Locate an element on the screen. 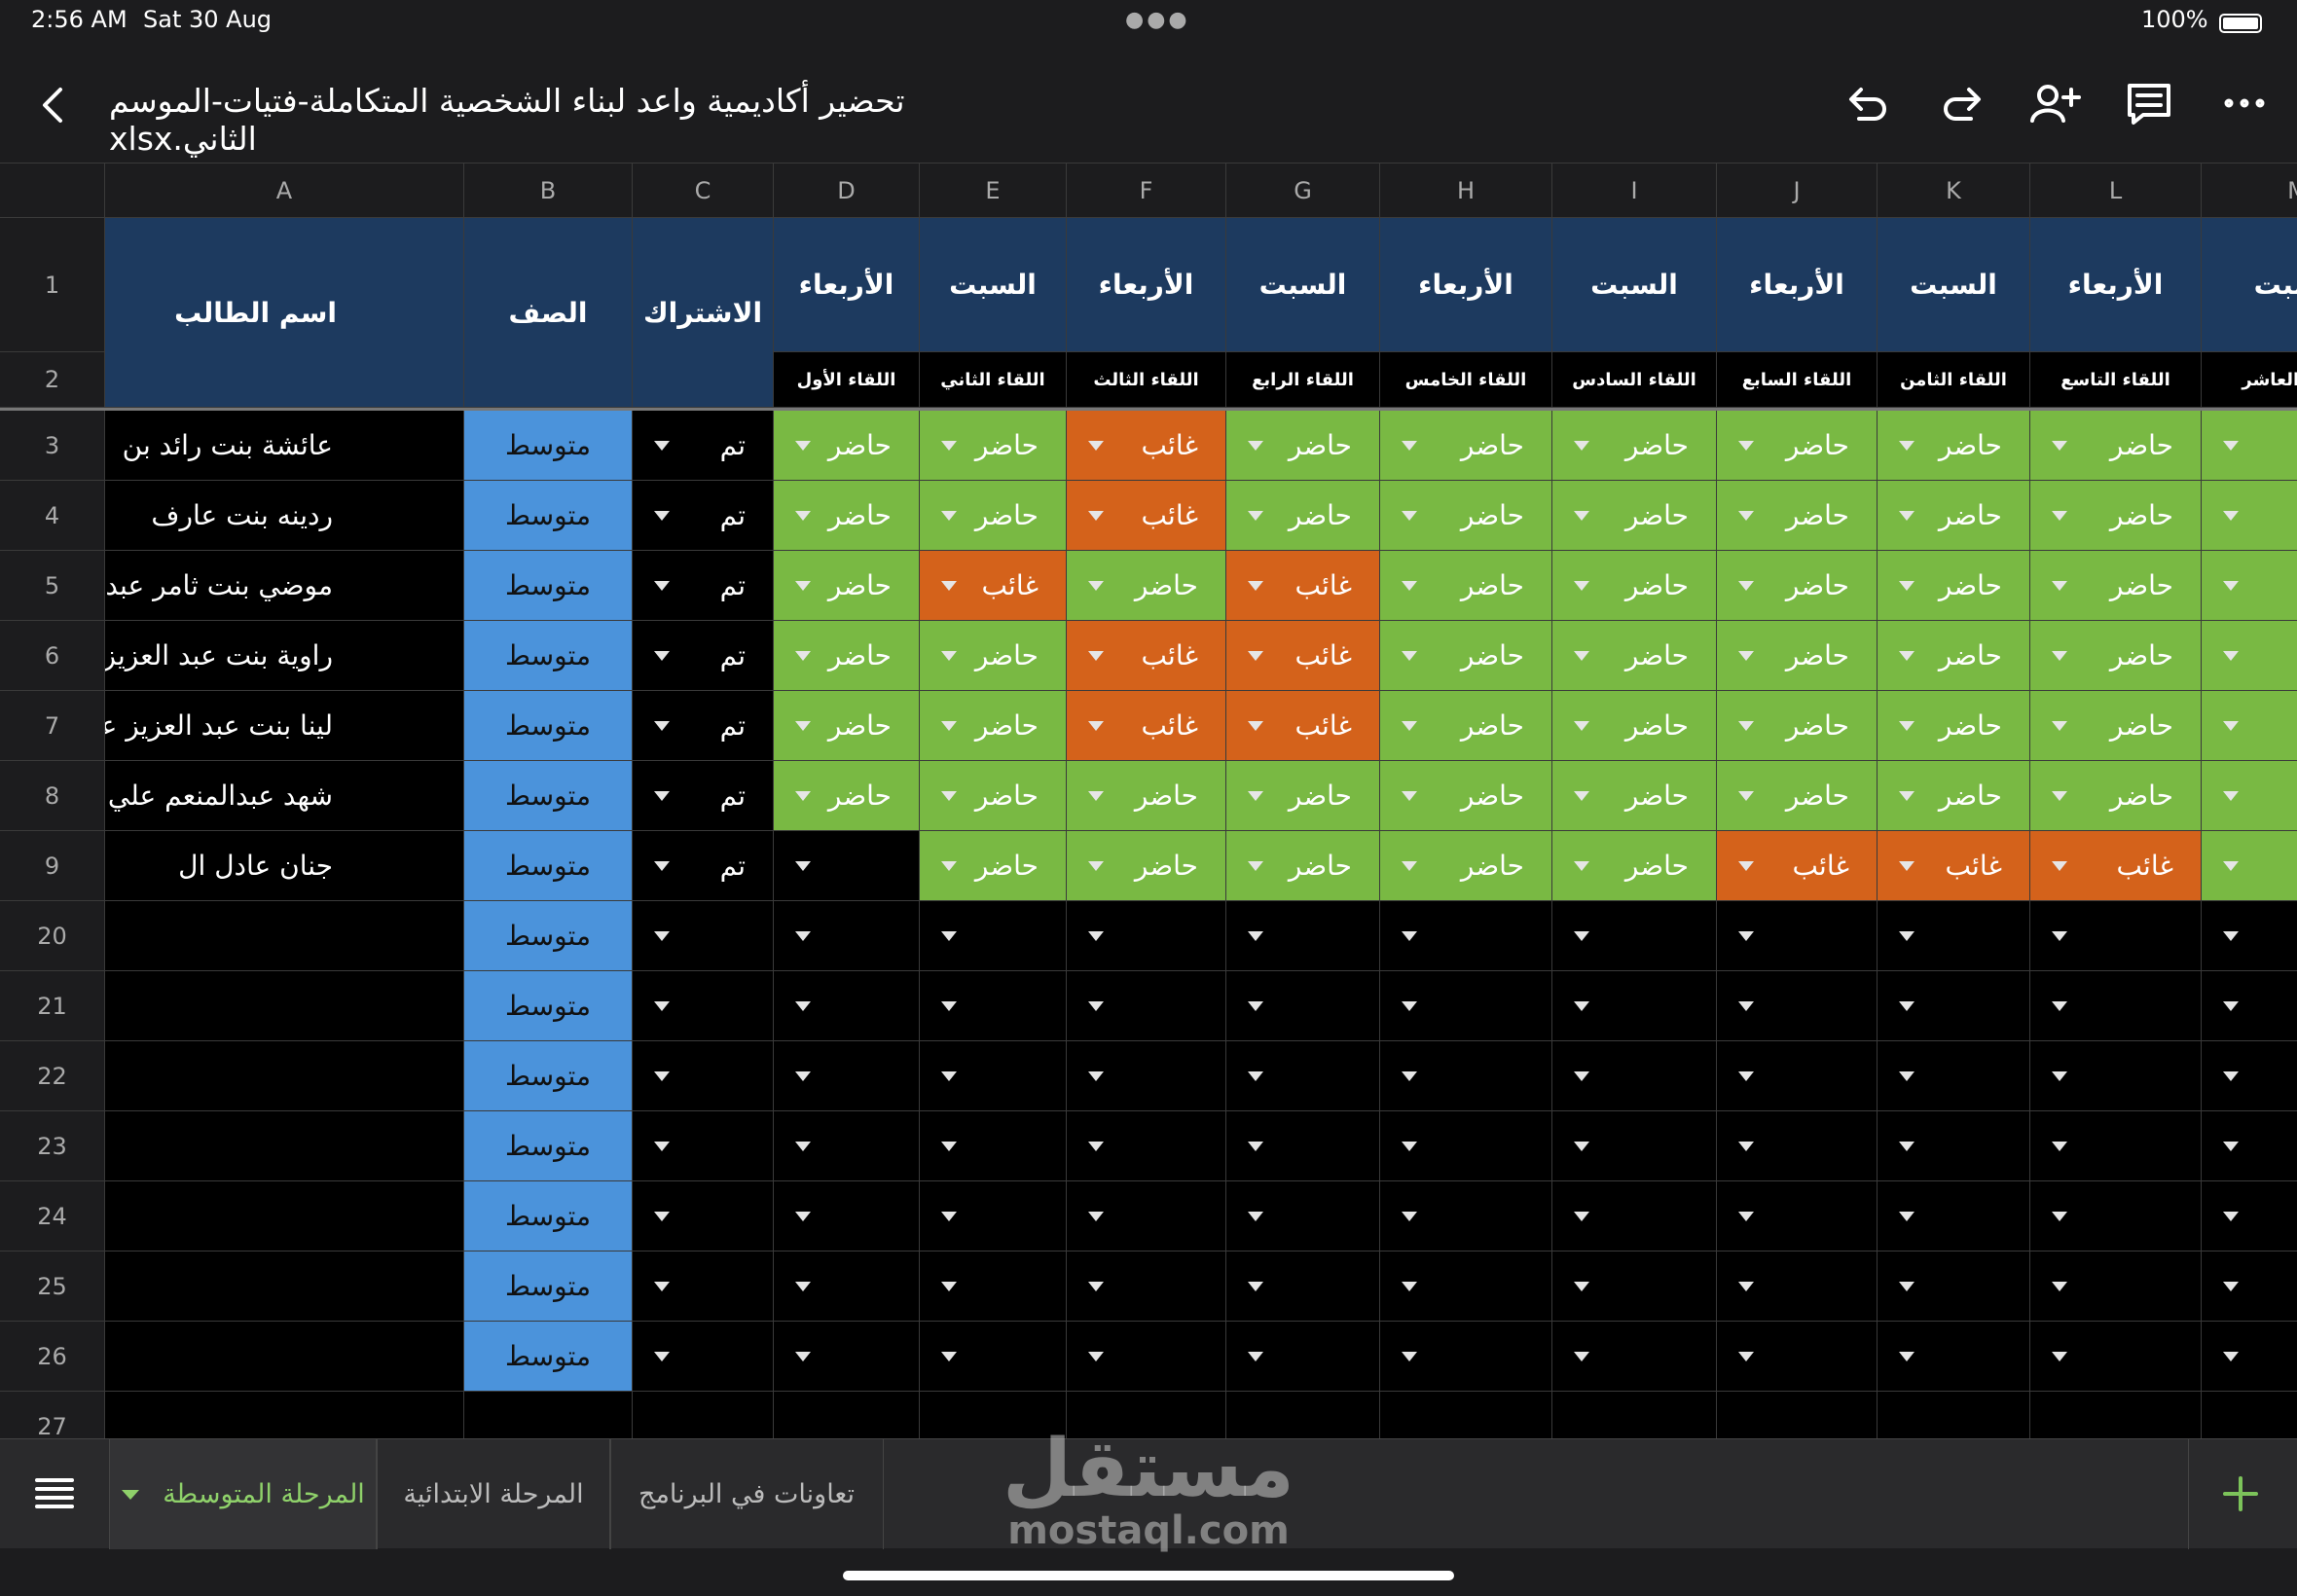 The width and height of the screenshot is (2297, 1596). row-header: 23 is located at coordinates (52, 1146).